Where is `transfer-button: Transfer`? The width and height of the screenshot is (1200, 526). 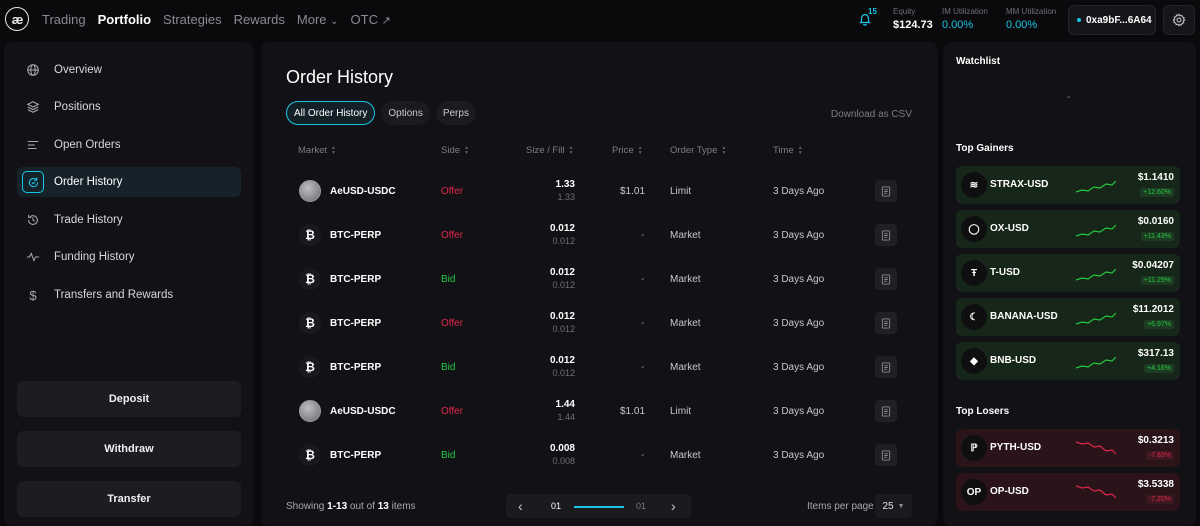 transfer-button: Transfer is located at coordinates (129, 499).